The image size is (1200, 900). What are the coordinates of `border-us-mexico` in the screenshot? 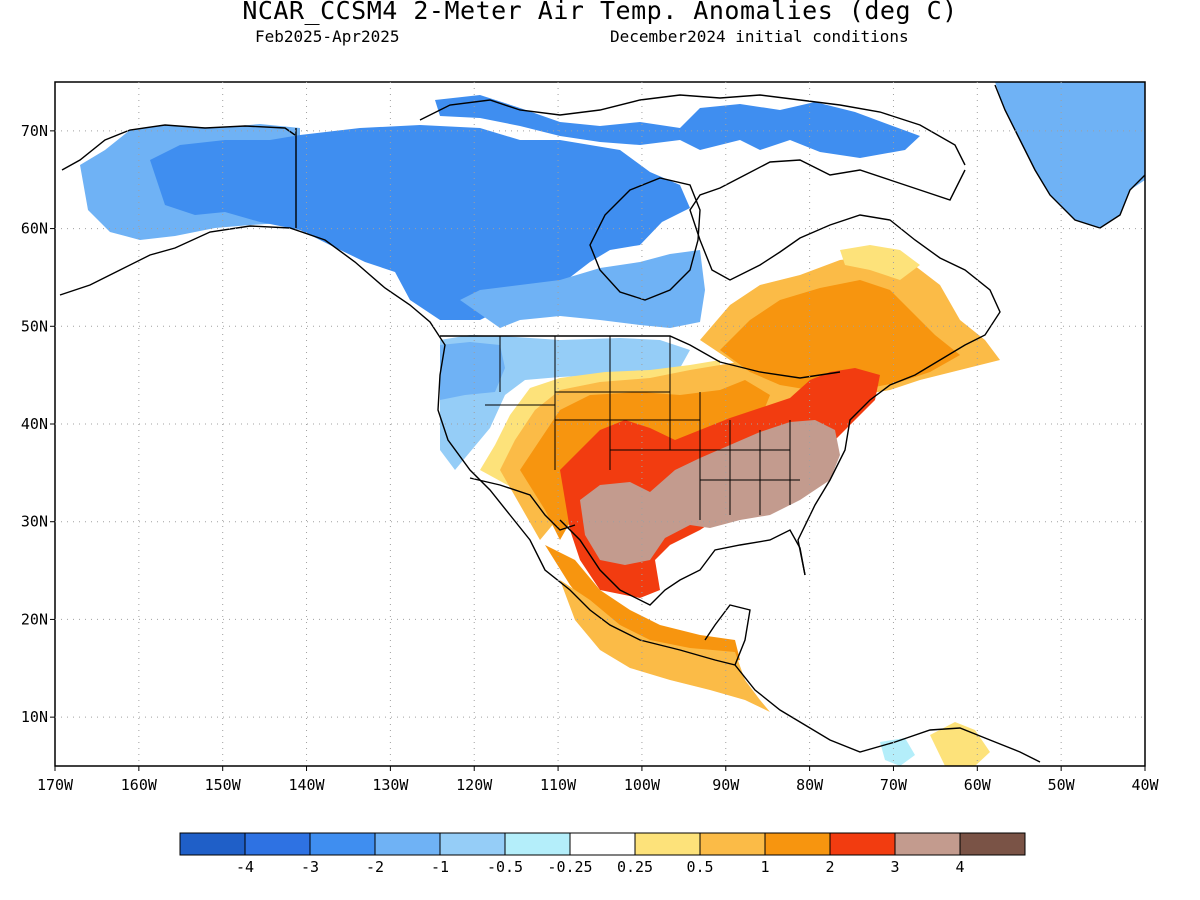 It's located at (522, 504).